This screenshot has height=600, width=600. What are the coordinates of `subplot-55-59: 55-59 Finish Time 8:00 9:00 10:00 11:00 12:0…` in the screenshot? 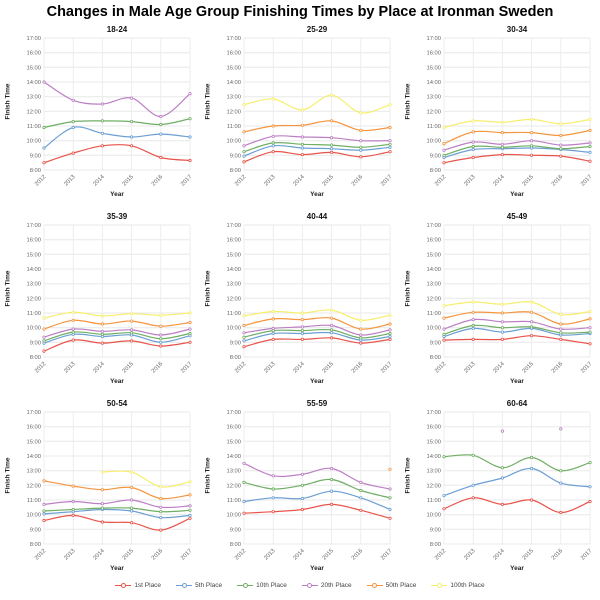 It's located at (300, 489).